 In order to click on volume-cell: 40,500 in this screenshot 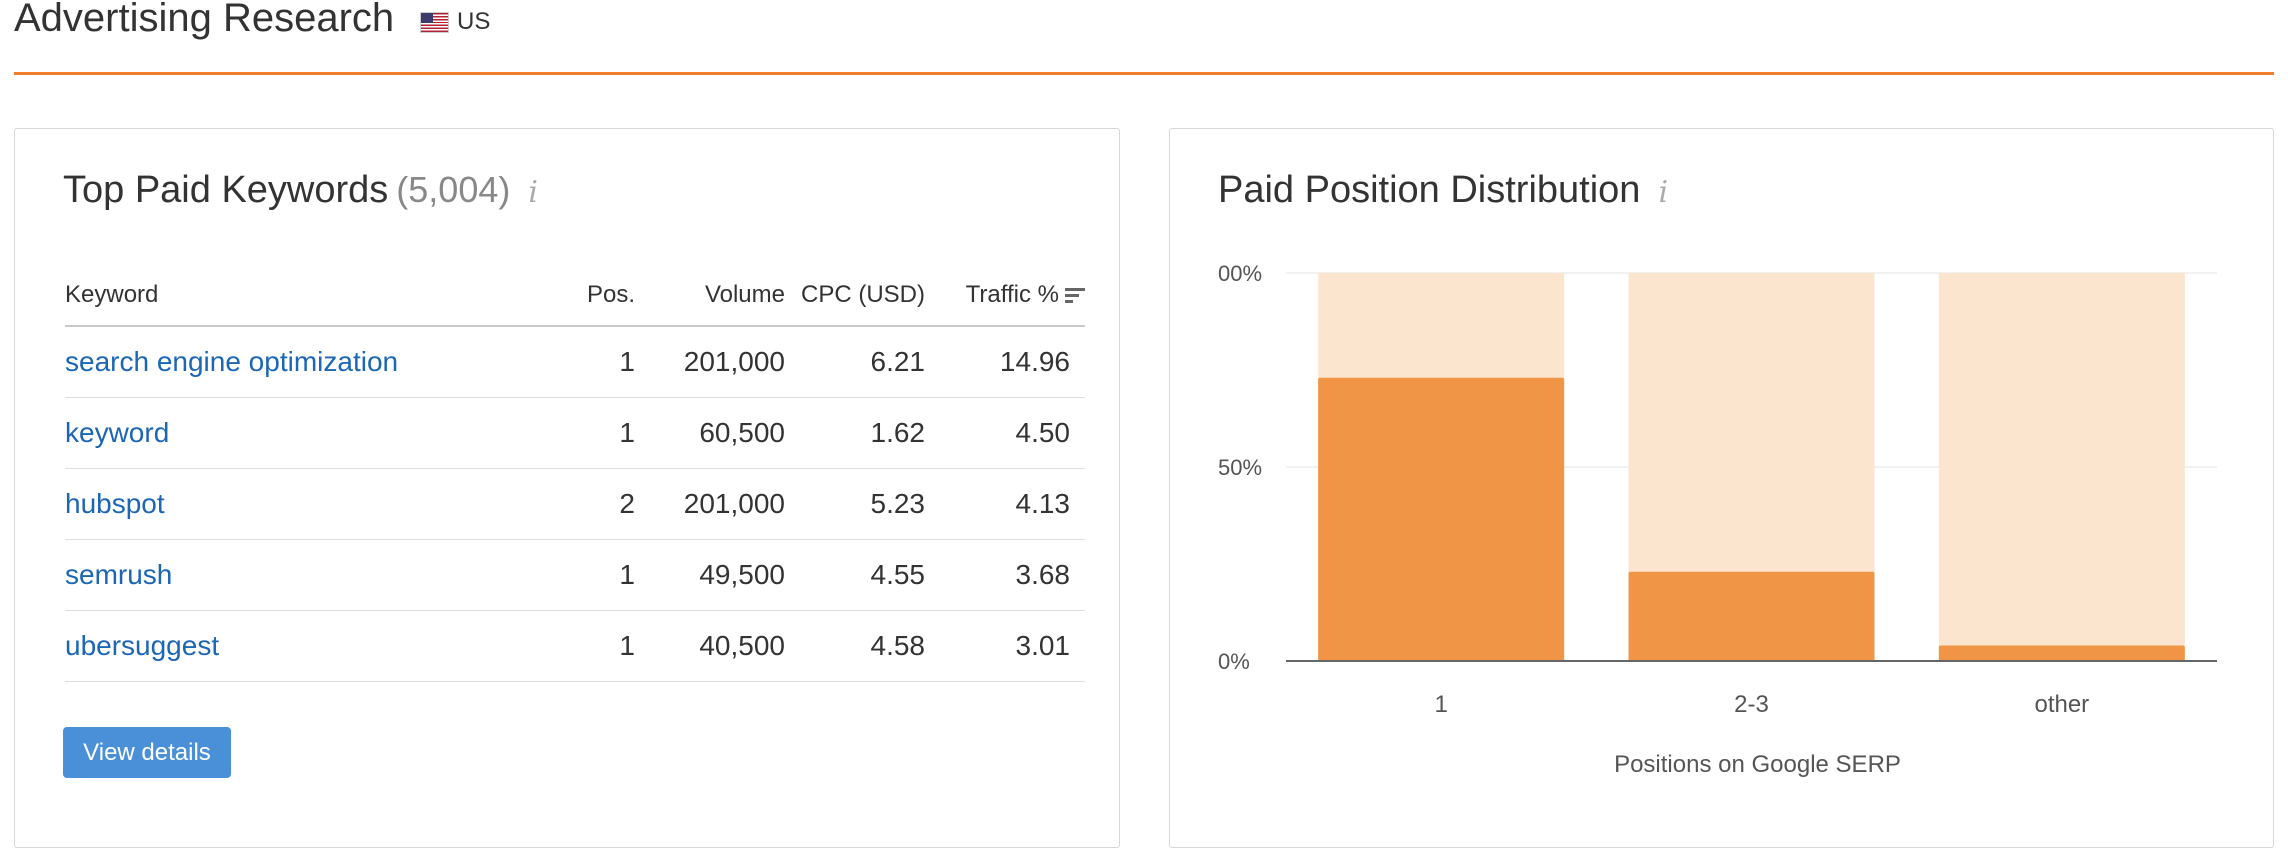, I will do `click(710, 646)`.